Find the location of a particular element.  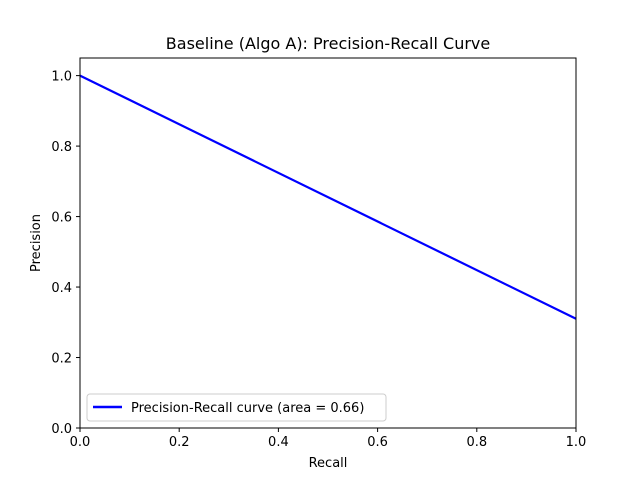

y-tick-label: 0.4 is located at coordinates (61, 288).